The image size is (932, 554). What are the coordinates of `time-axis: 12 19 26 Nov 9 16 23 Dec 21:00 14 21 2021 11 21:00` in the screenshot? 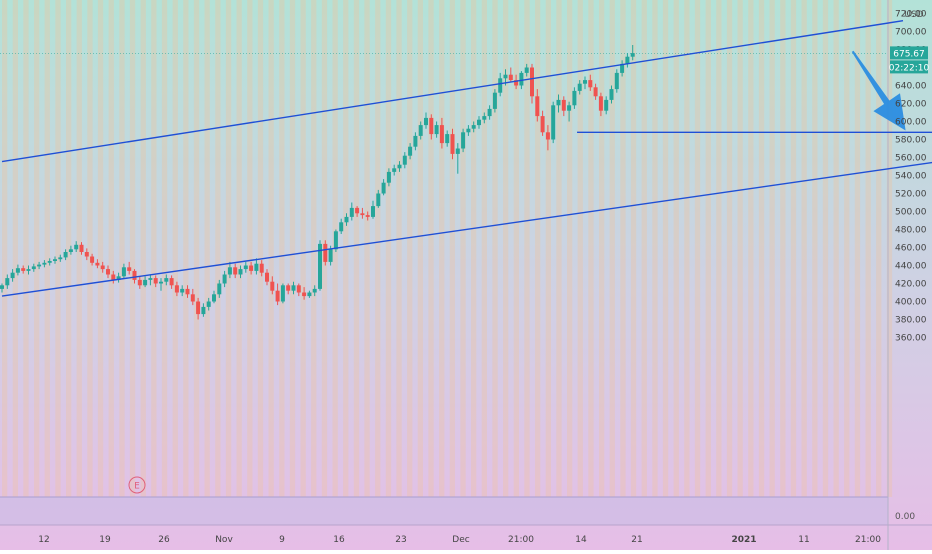 It's located at (459, 540).